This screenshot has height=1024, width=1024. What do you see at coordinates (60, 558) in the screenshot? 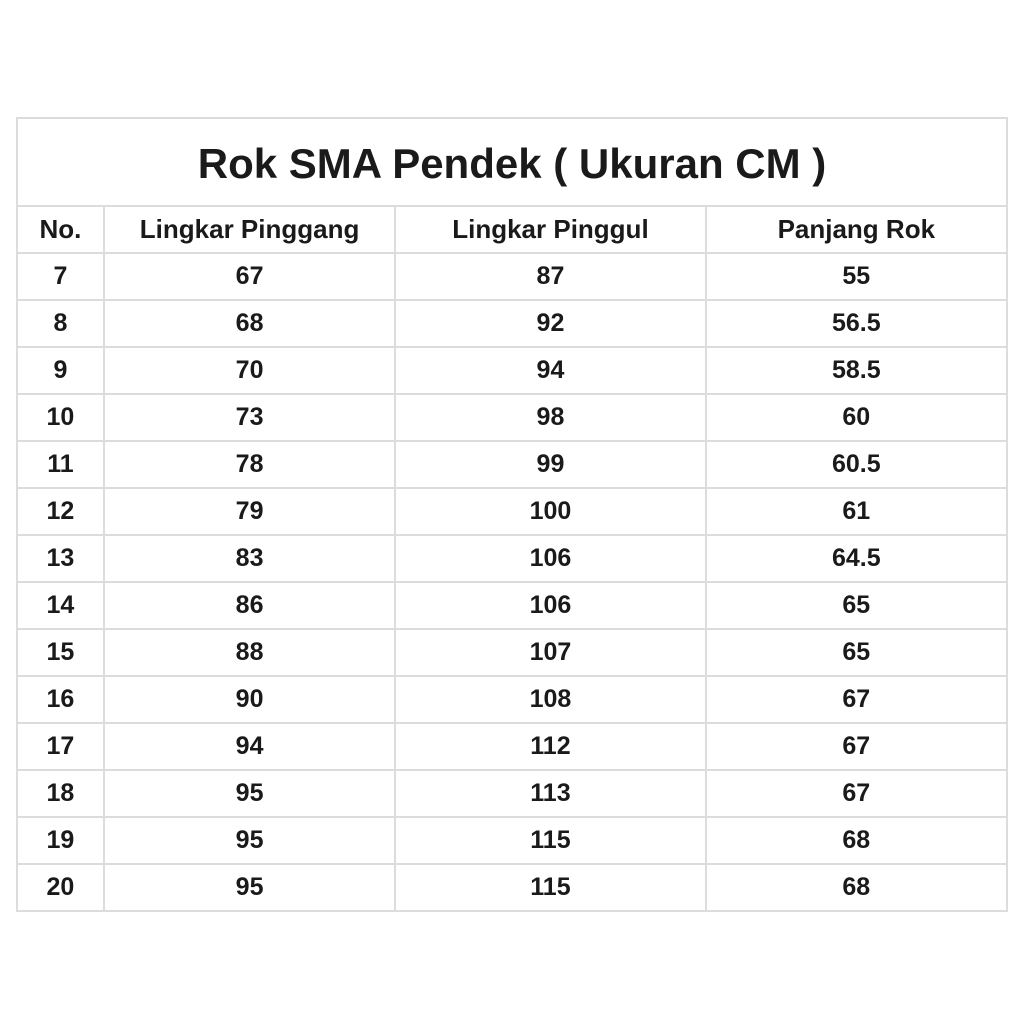
I see `table-cell: 13` at bounding box center [60, 558].